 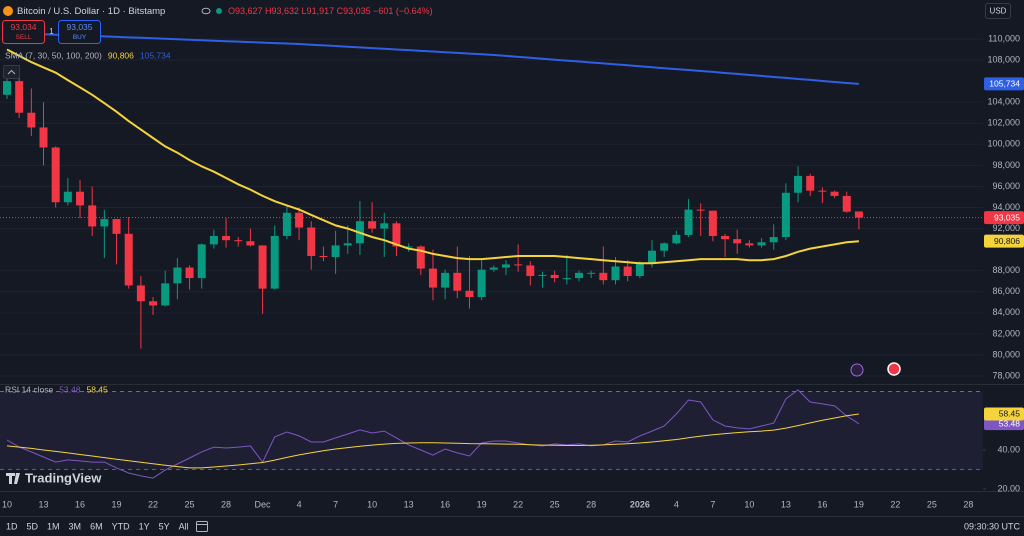 I want to click on y-tick-label: 96,000, so click(x=1006, y=186).